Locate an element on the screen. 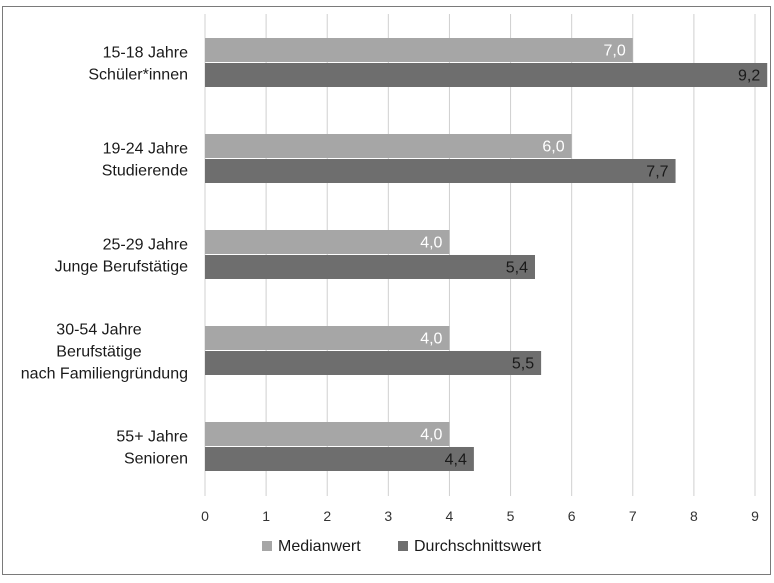  data-label-median-4: 4,0 is located at coordinates (431, 435).